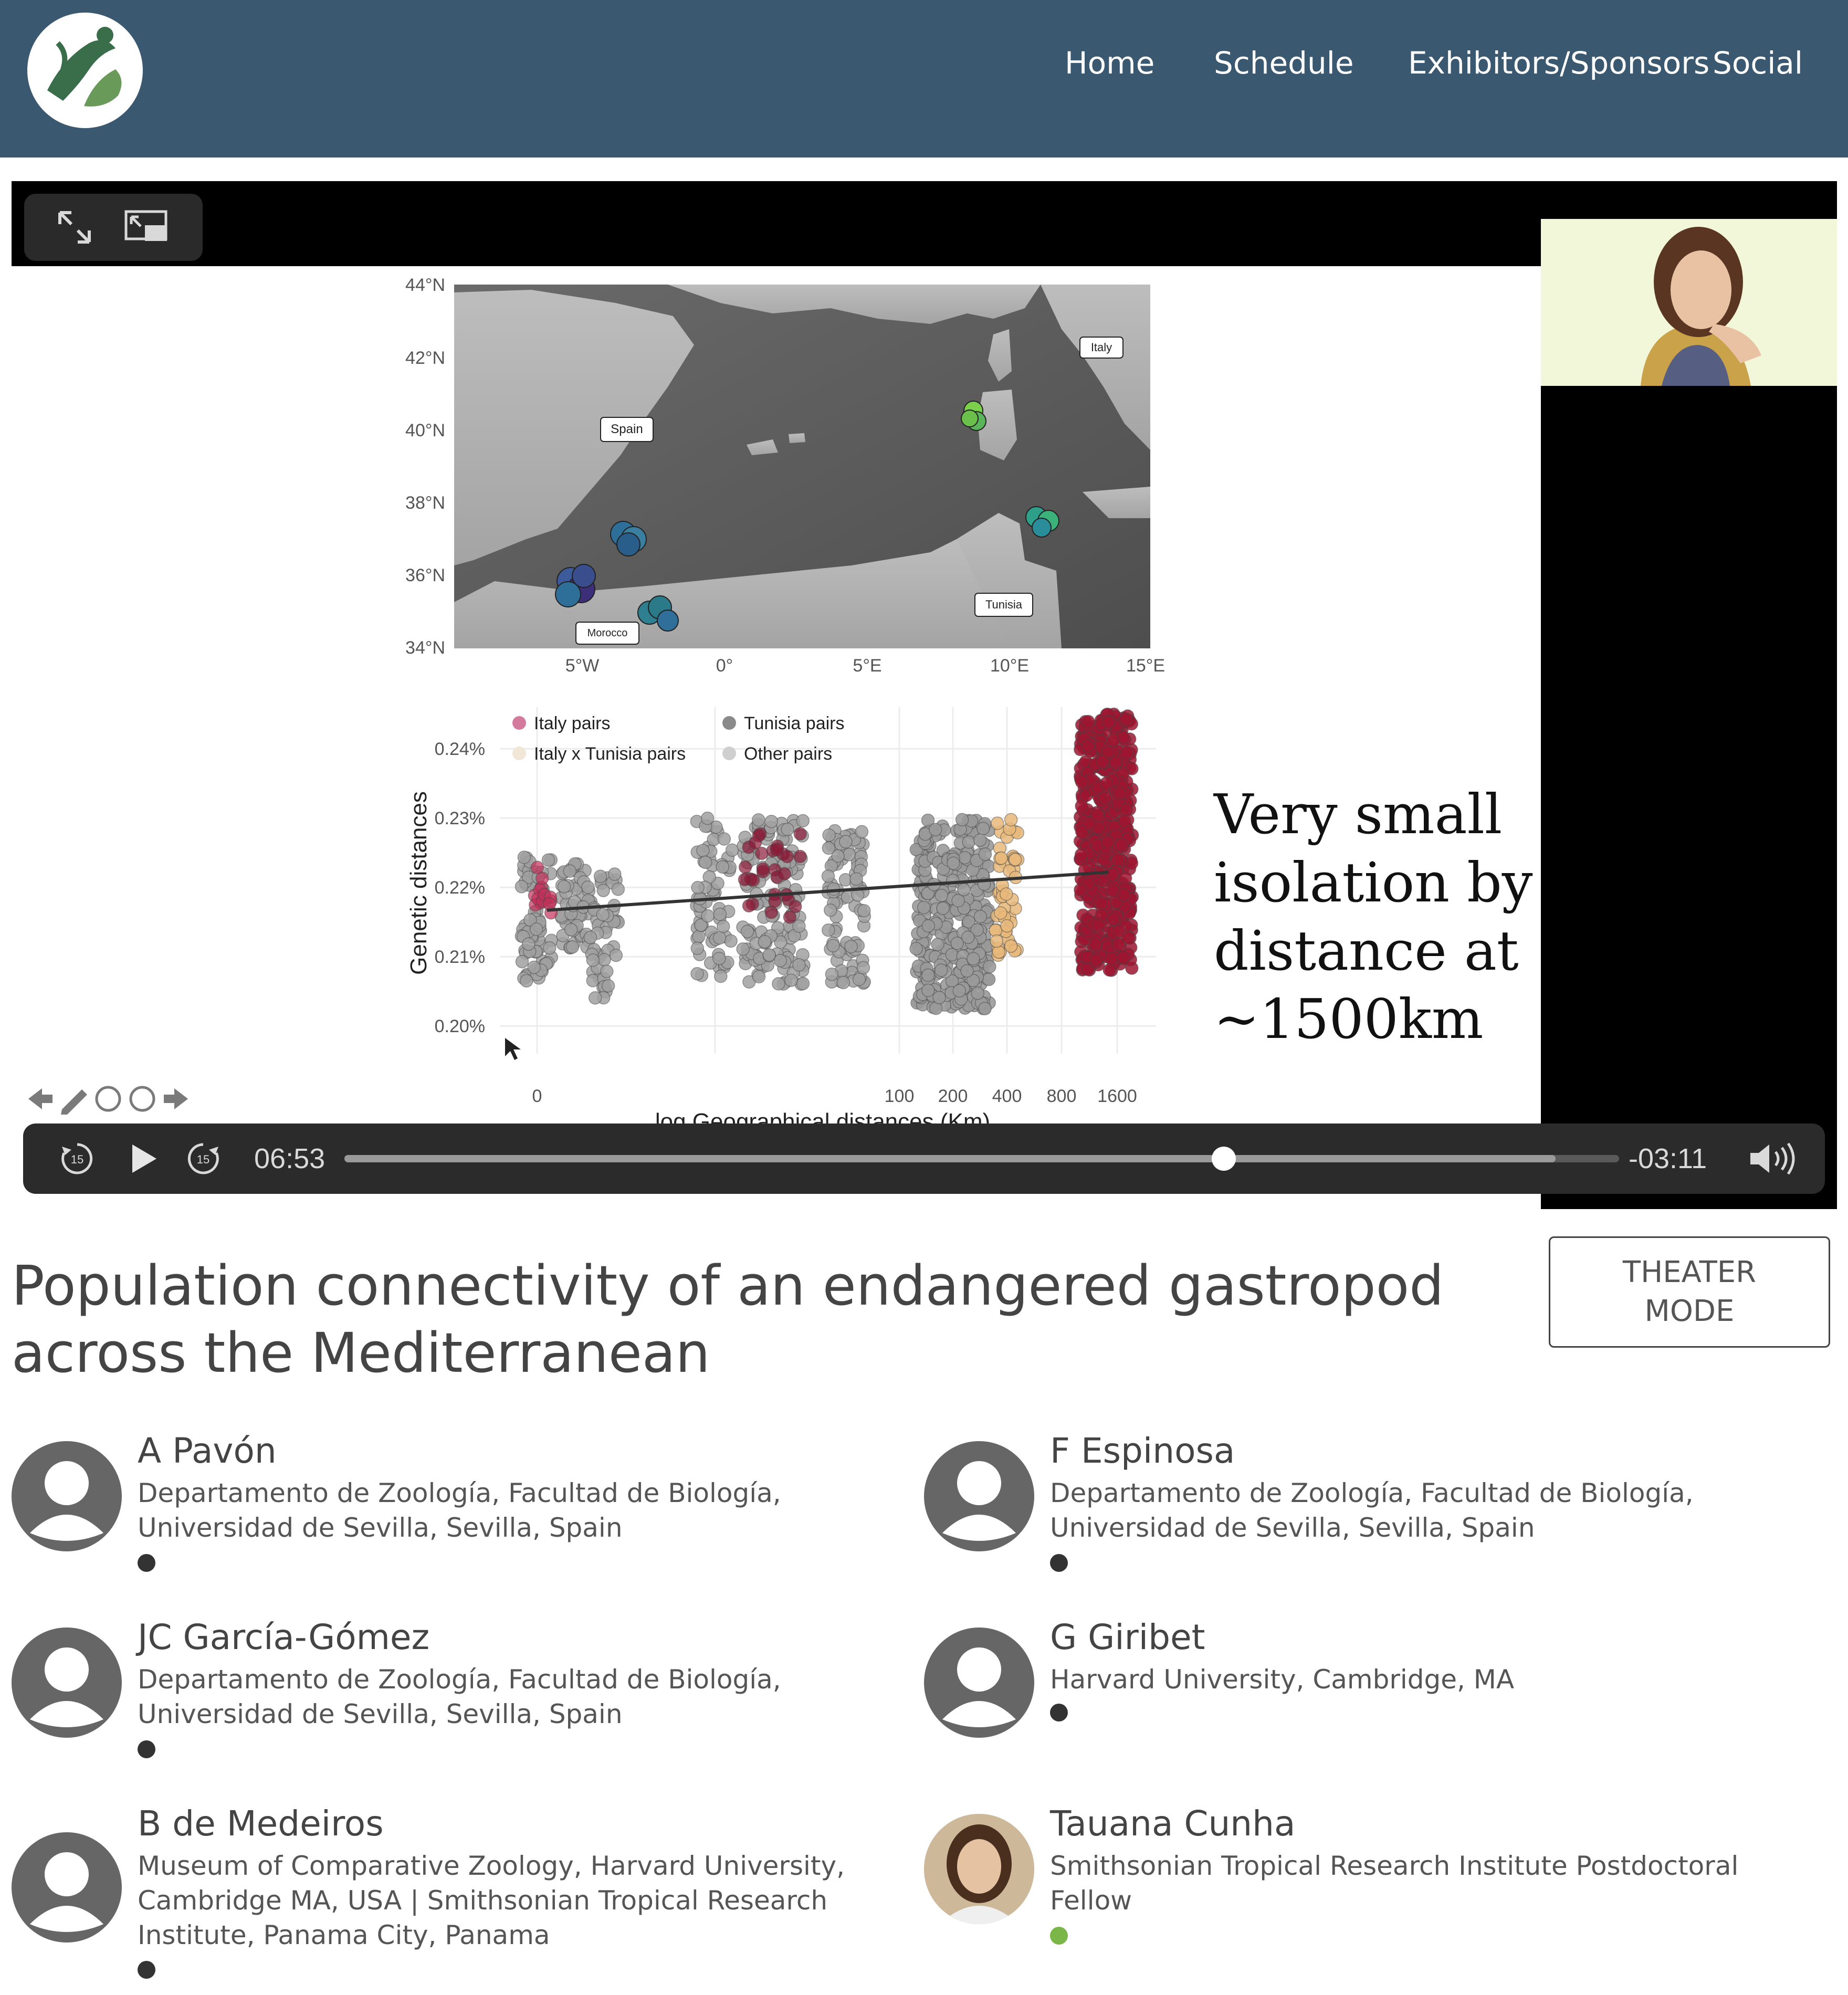  What do you see at coordinates (74, 227) in the screenshot?
I see `expand-icon` at bounding box center [74, 227].